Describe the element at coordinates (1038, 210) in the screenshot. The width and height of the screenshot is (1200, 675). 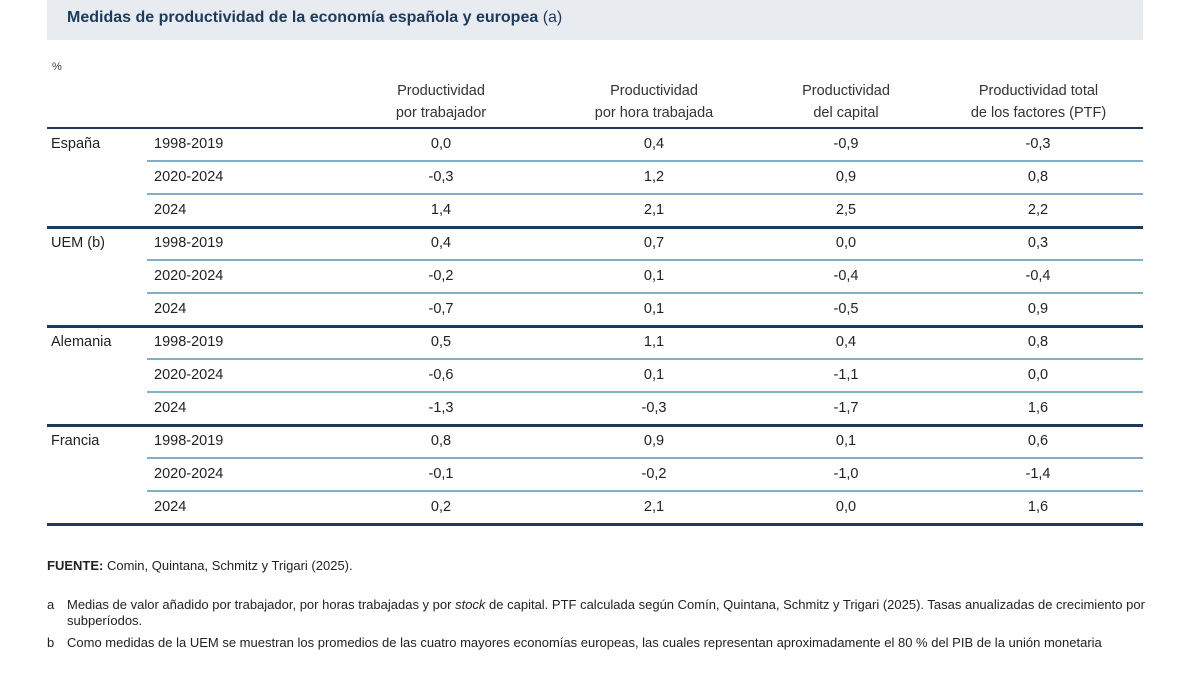
I see `value-cell: 2,2` at that location.